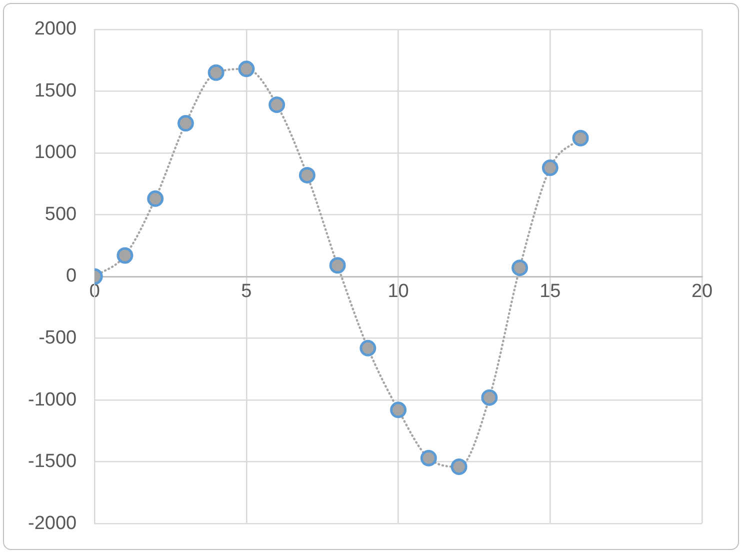  Describe the element at coordinates (57, 338) in the screenshot. I see `y-tick-label: -500` at that location.